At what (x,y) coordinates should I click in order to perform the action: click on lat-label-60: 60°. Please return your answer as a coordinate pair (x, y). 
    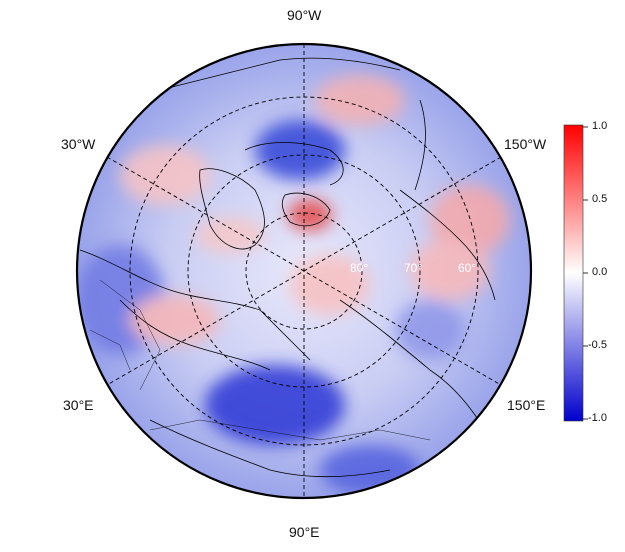
    Looking at the image, I should click on (467, 268).